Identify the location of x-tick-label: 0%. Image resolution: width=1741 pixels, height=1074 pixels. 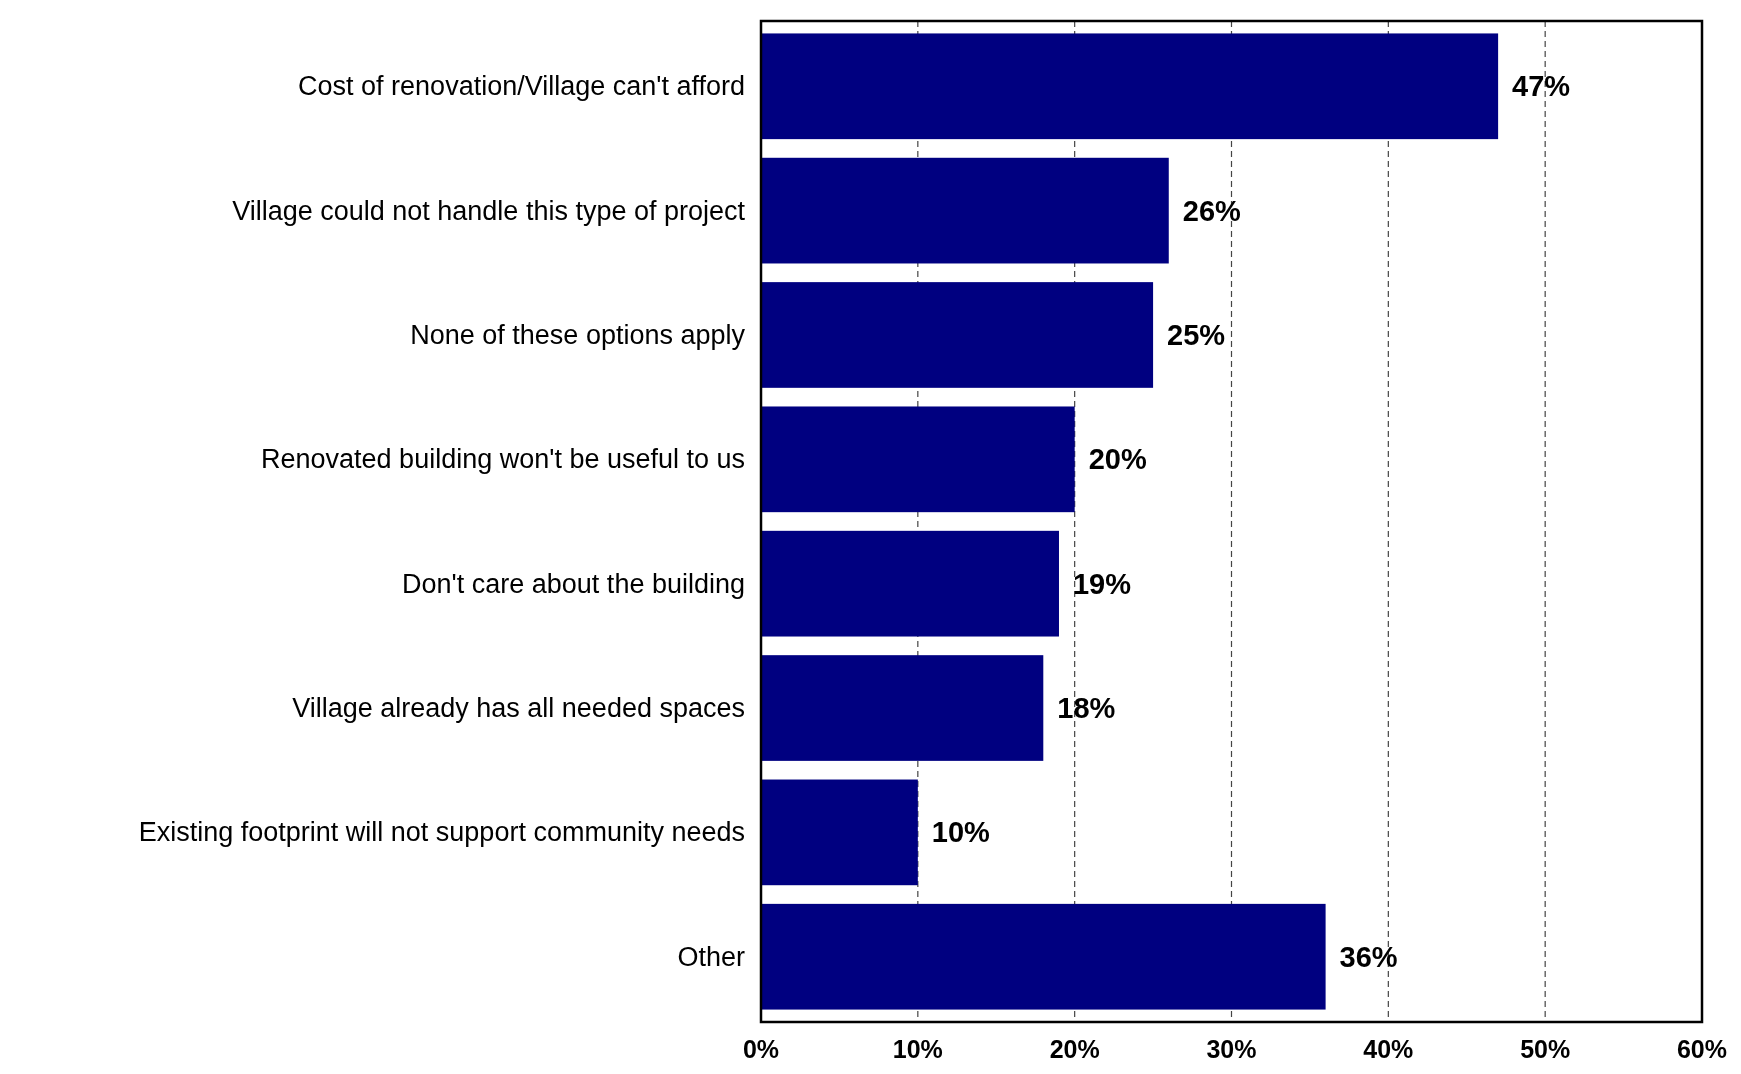
(761, 1049).